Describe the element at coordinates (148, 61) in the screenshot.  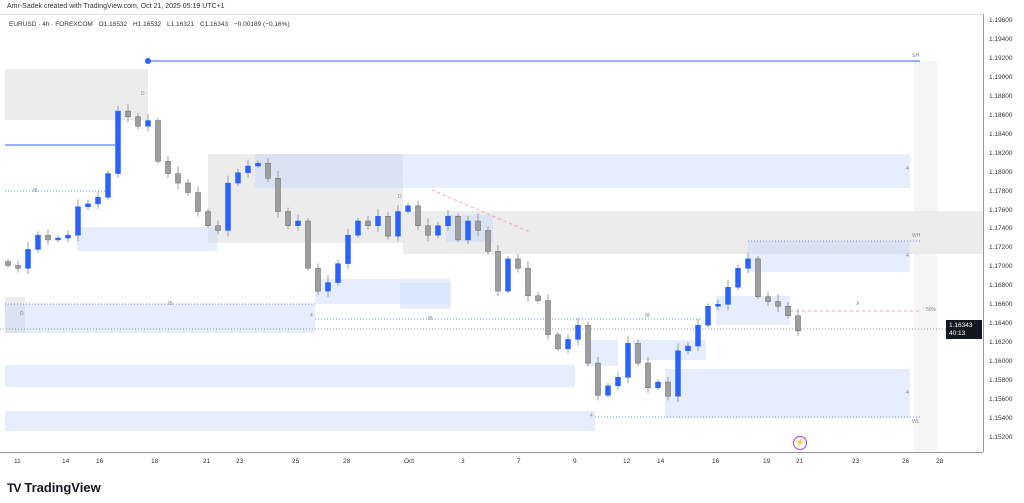
I see `swing-high-point` at that location.